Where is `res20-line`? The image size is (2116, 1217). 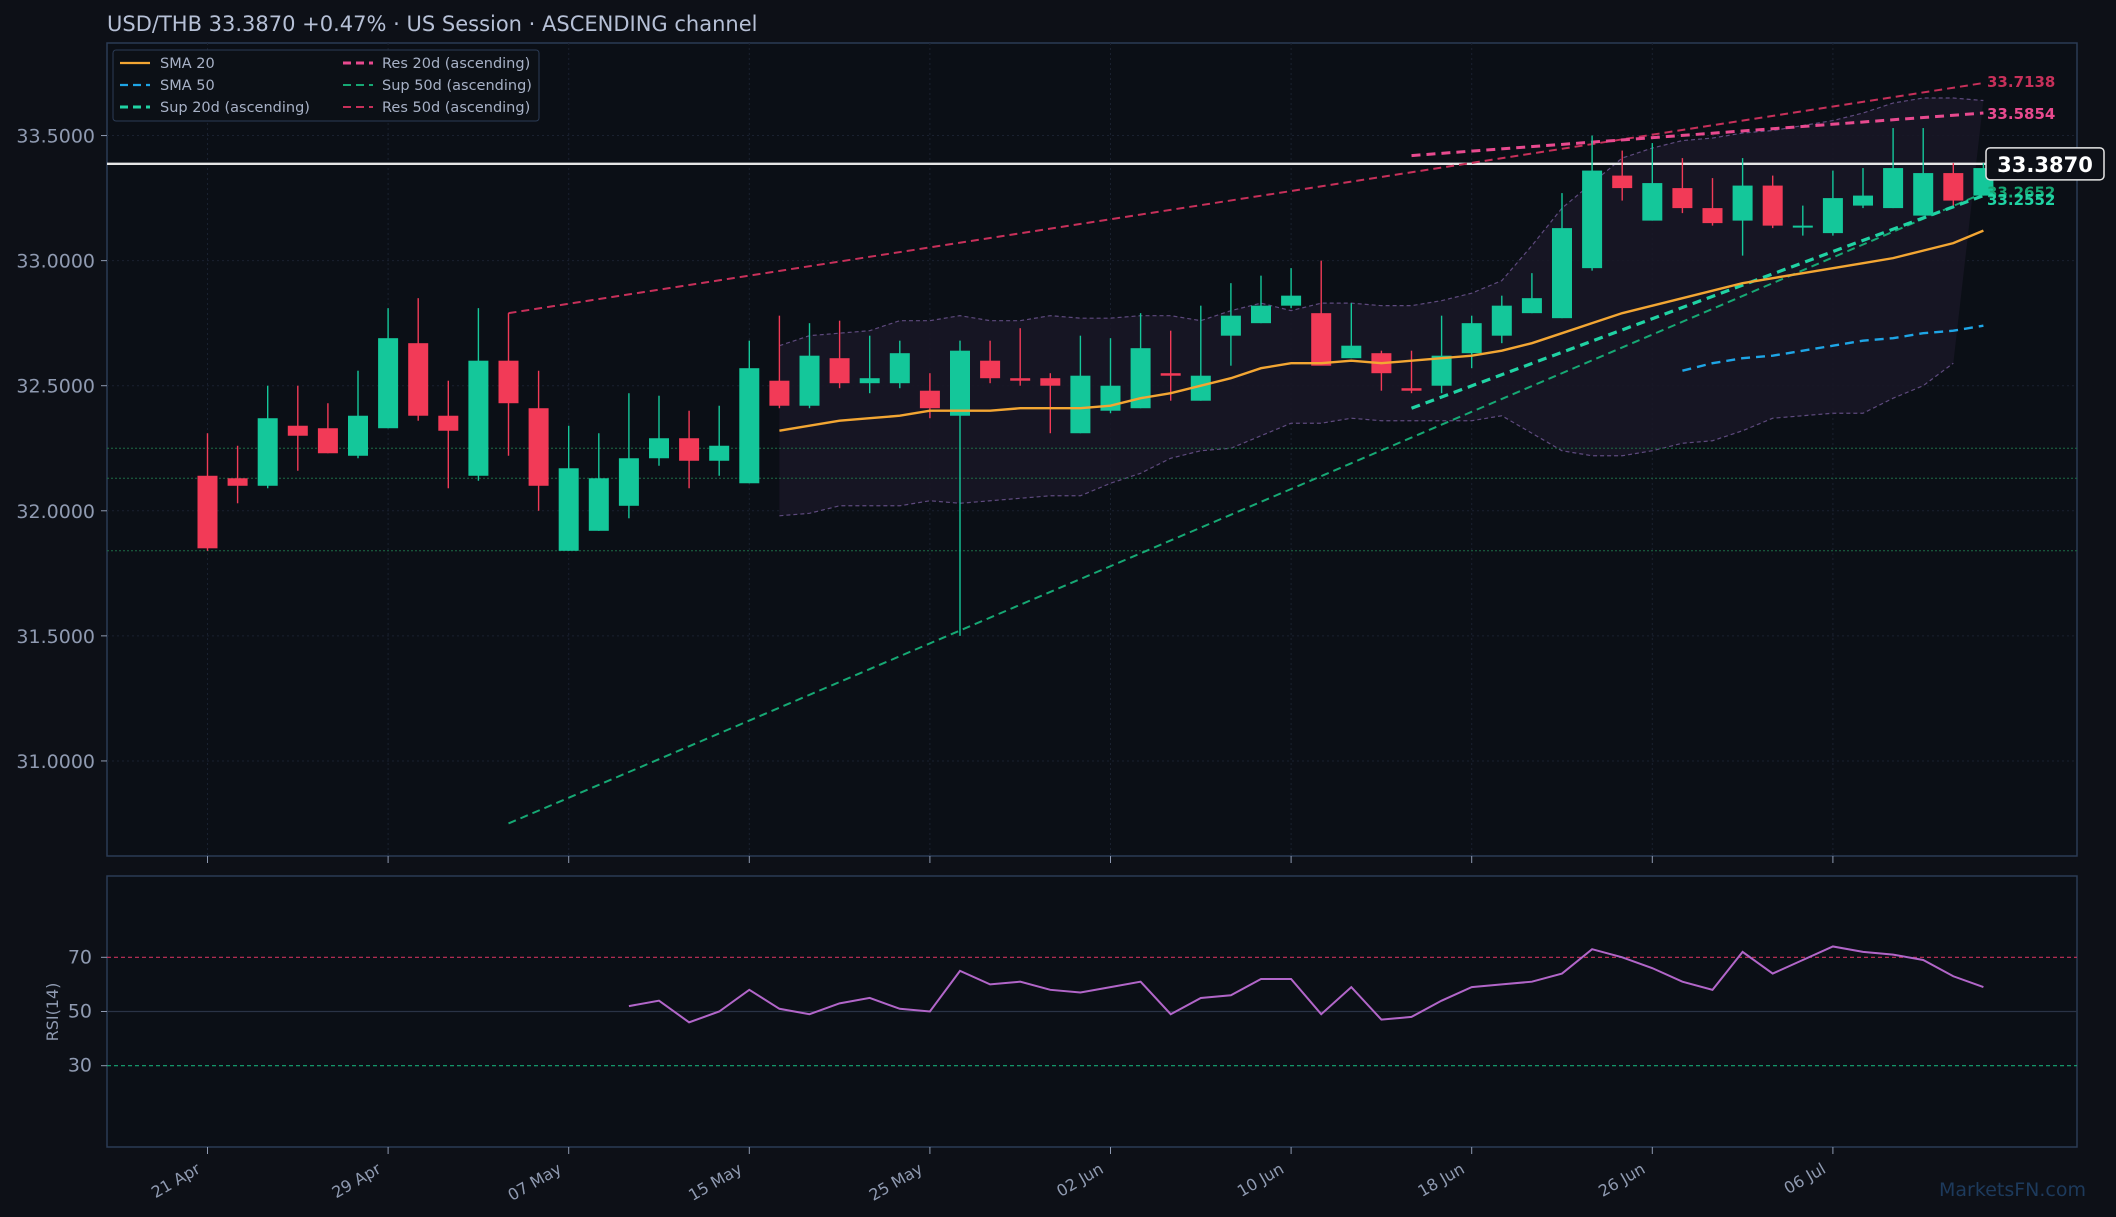
res20-line is located at coordinates (1697, 134).